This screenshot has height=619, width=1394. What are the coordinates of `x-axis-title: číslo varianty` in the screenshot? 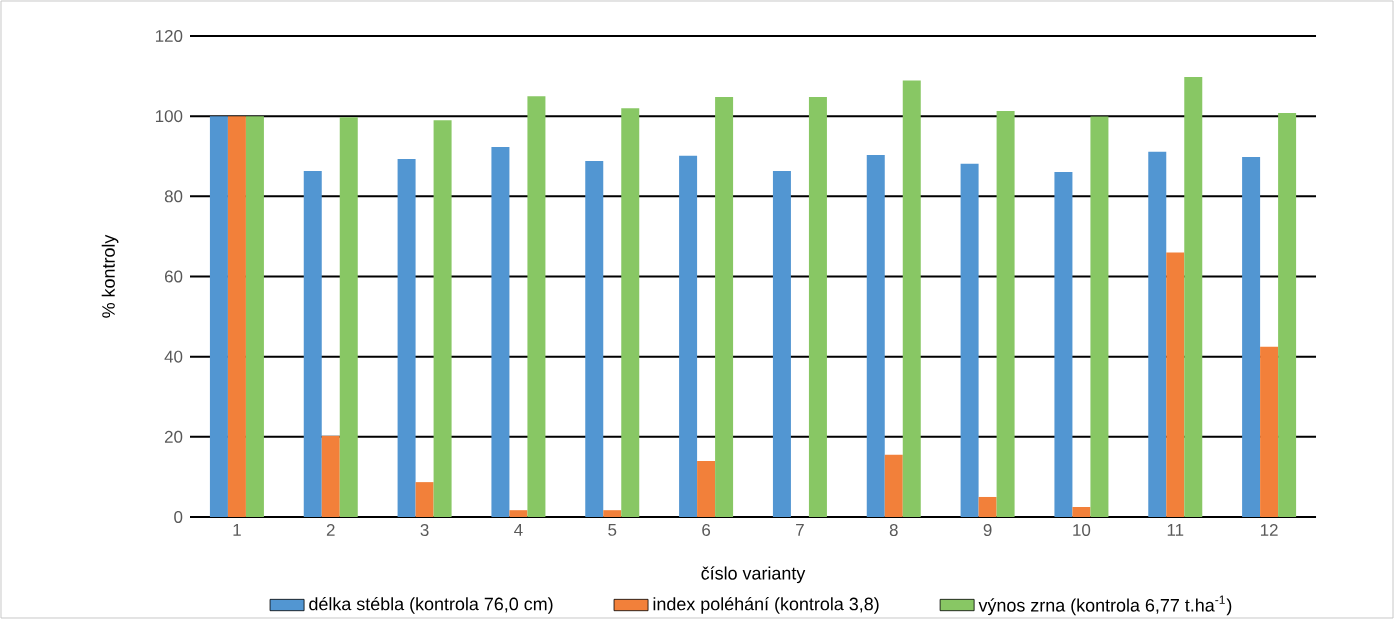 It's located at (753, 575).